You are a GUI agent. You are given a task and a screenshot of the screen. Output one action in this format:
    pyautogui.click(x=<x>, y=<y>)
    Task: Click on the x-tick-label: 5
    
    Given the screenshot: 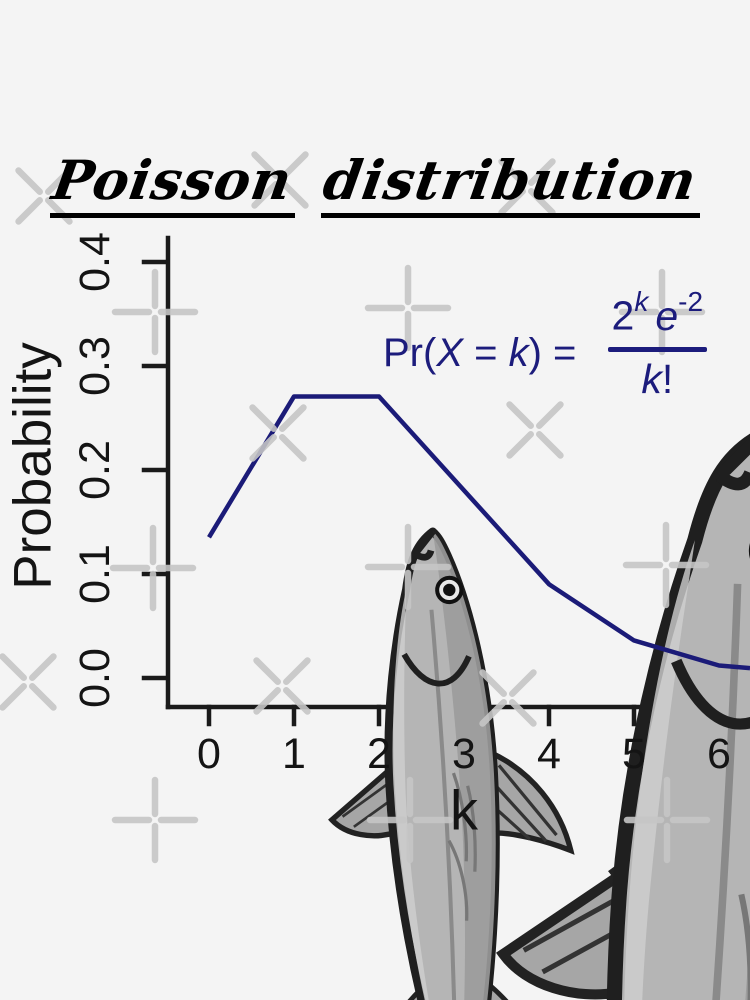 What is the action you would take?
    pyautogui.click(x=634, y=754)
    